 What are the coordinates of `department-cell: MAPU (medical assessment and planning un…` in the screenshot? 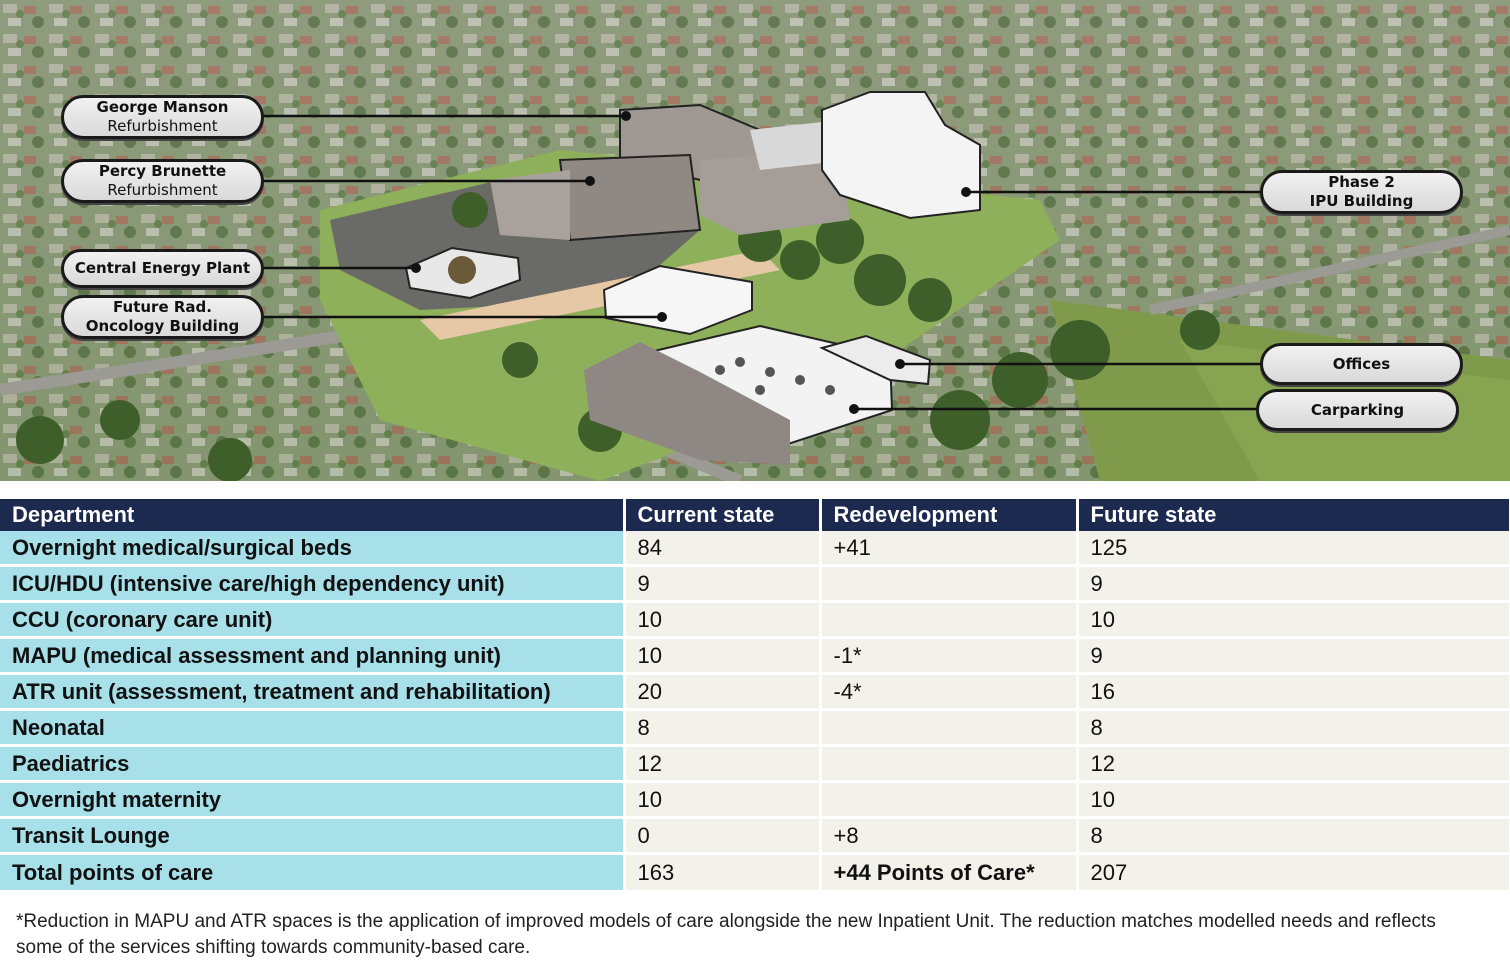 It's located at (313, 656).